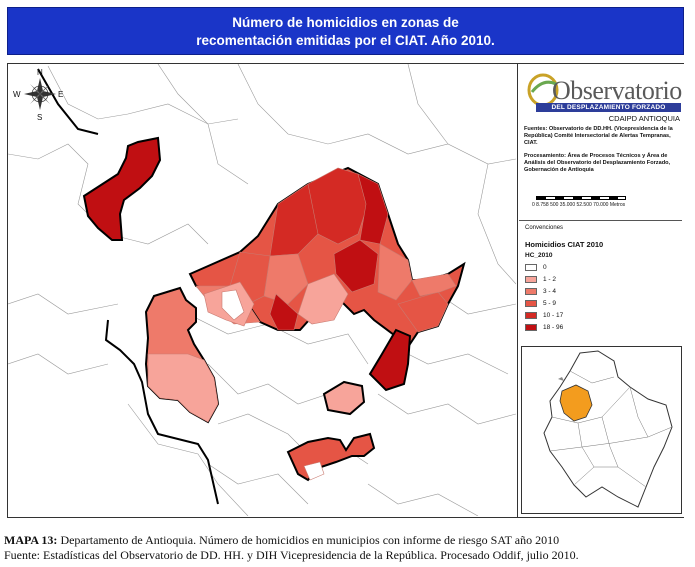 The image size is (695, 567). Describe the element at coordinates (553, 315) in the screenshot. I see `legend-label: 10 - 17` at that location.